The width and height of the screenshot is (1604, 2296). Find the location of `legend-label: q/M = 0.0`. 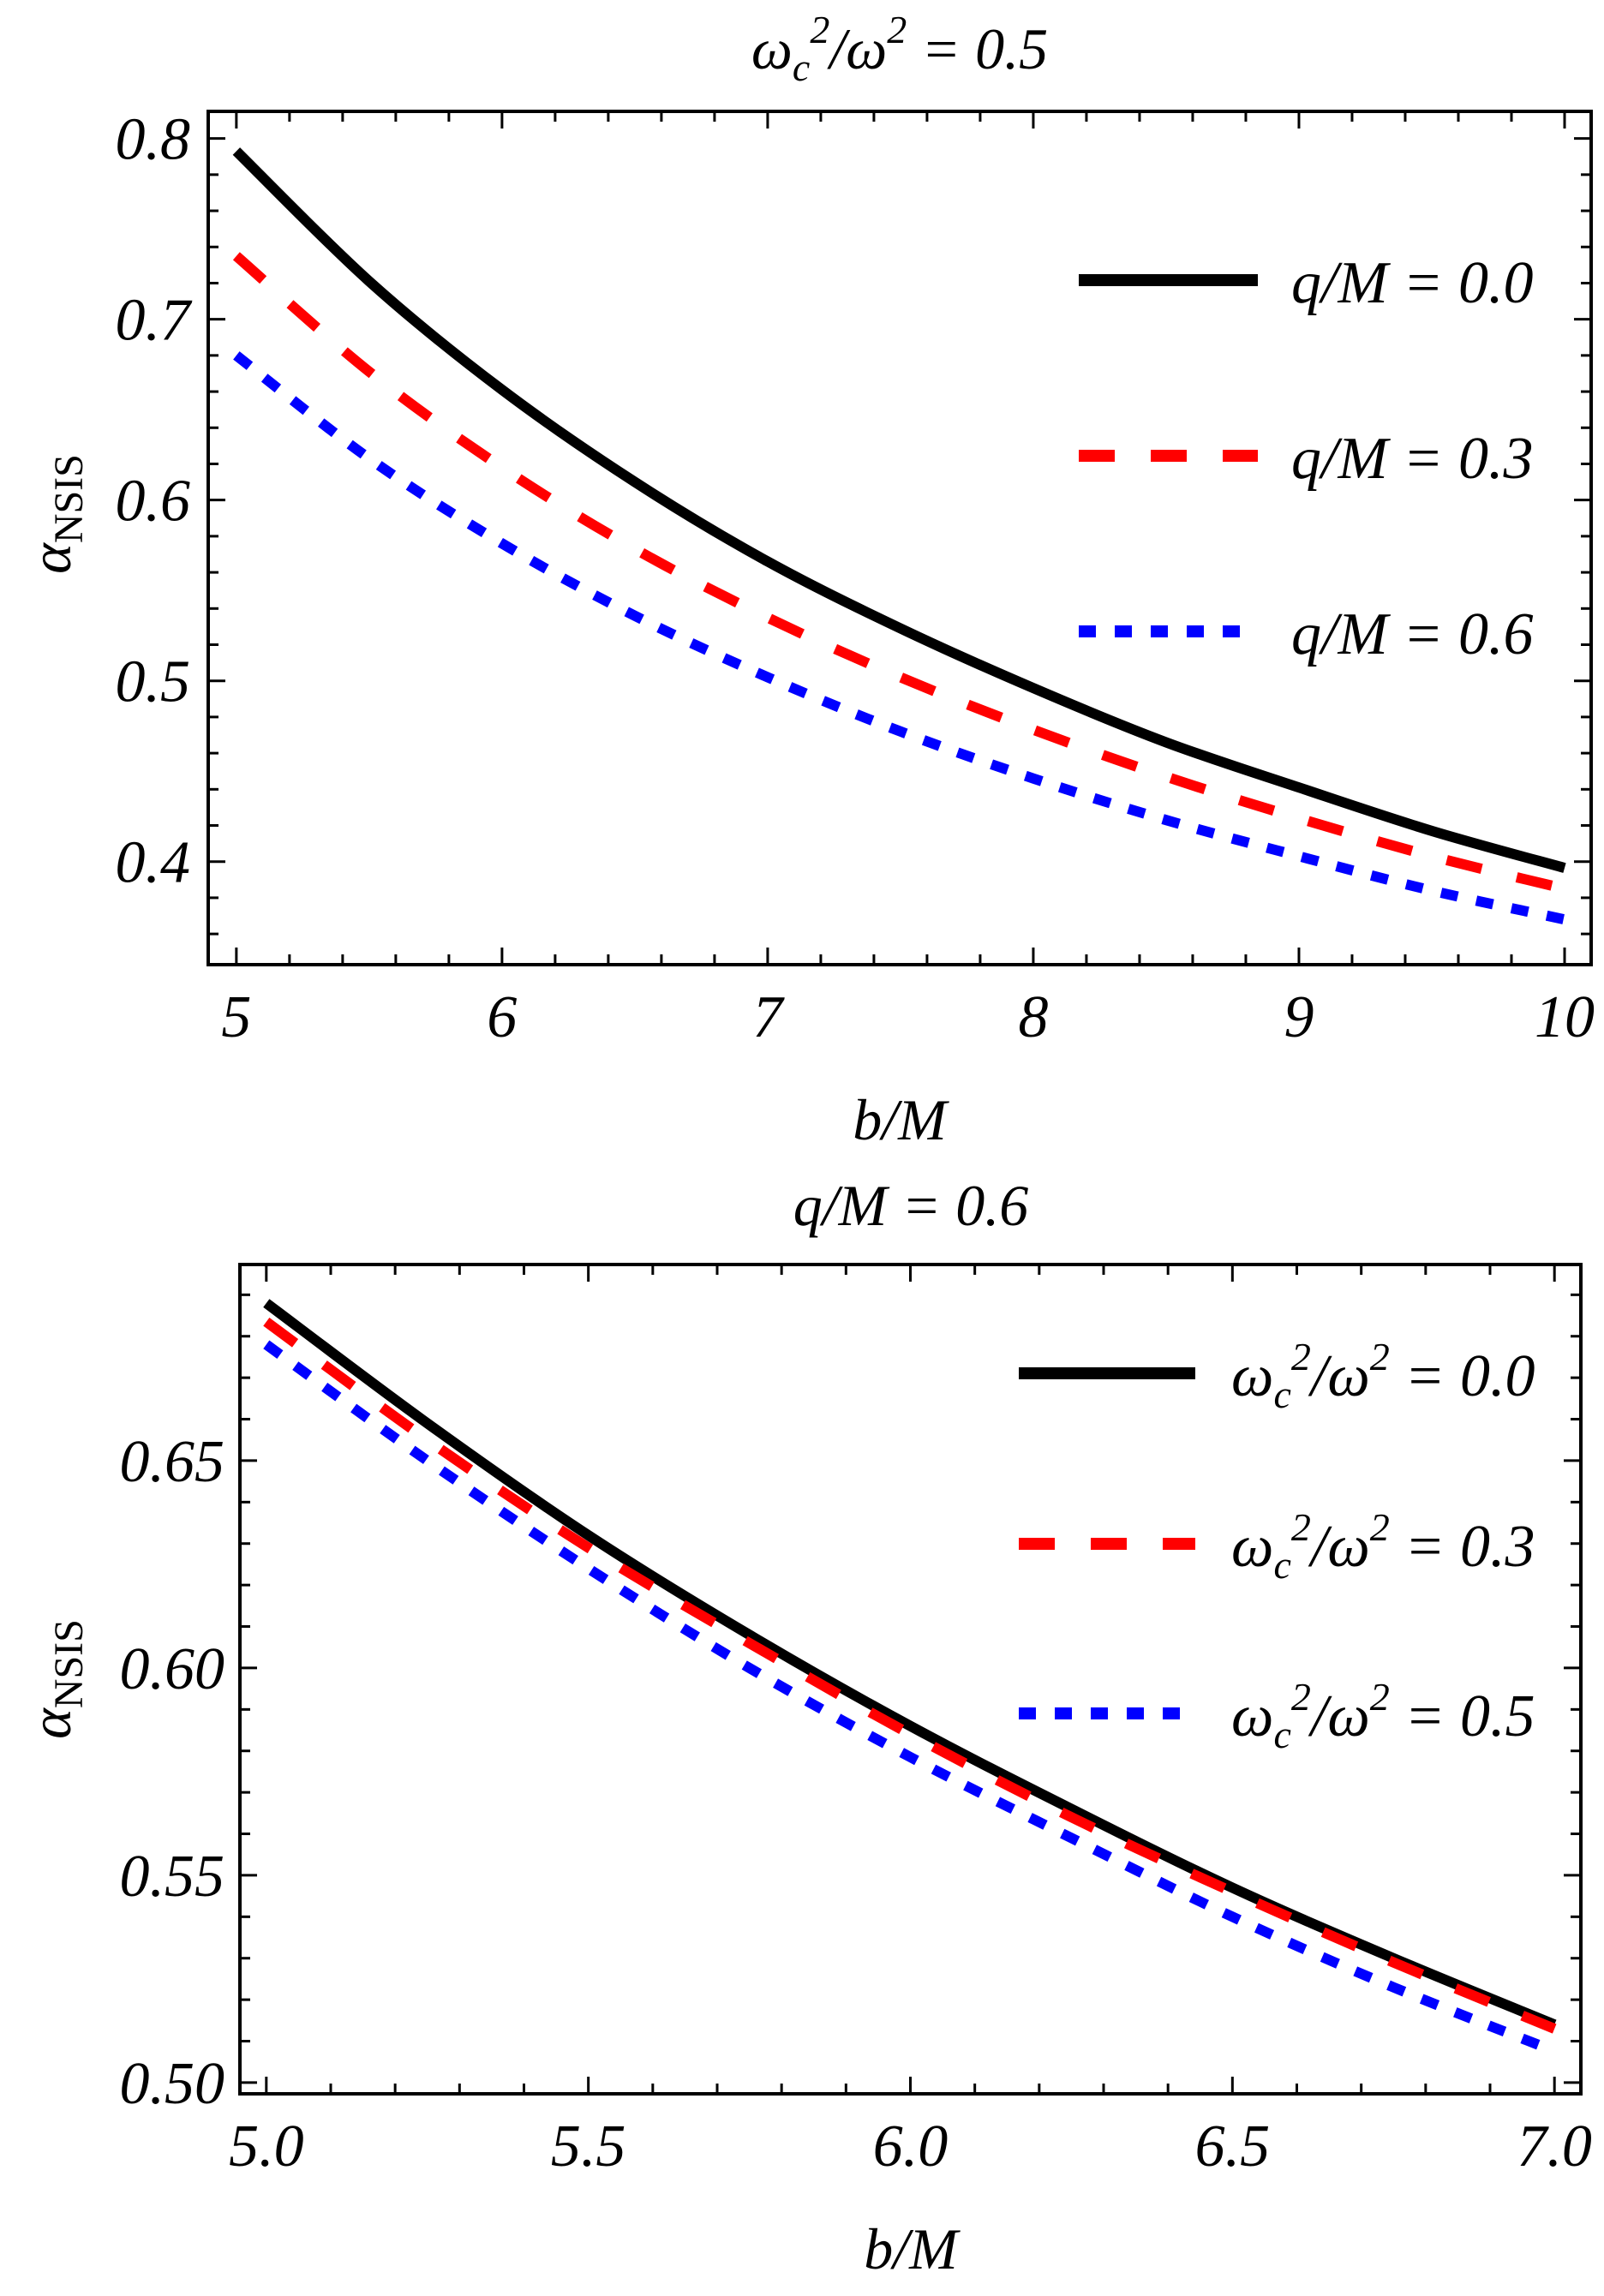

legend-label: q/M = 0.0 is located at coordinates (1412, 283).